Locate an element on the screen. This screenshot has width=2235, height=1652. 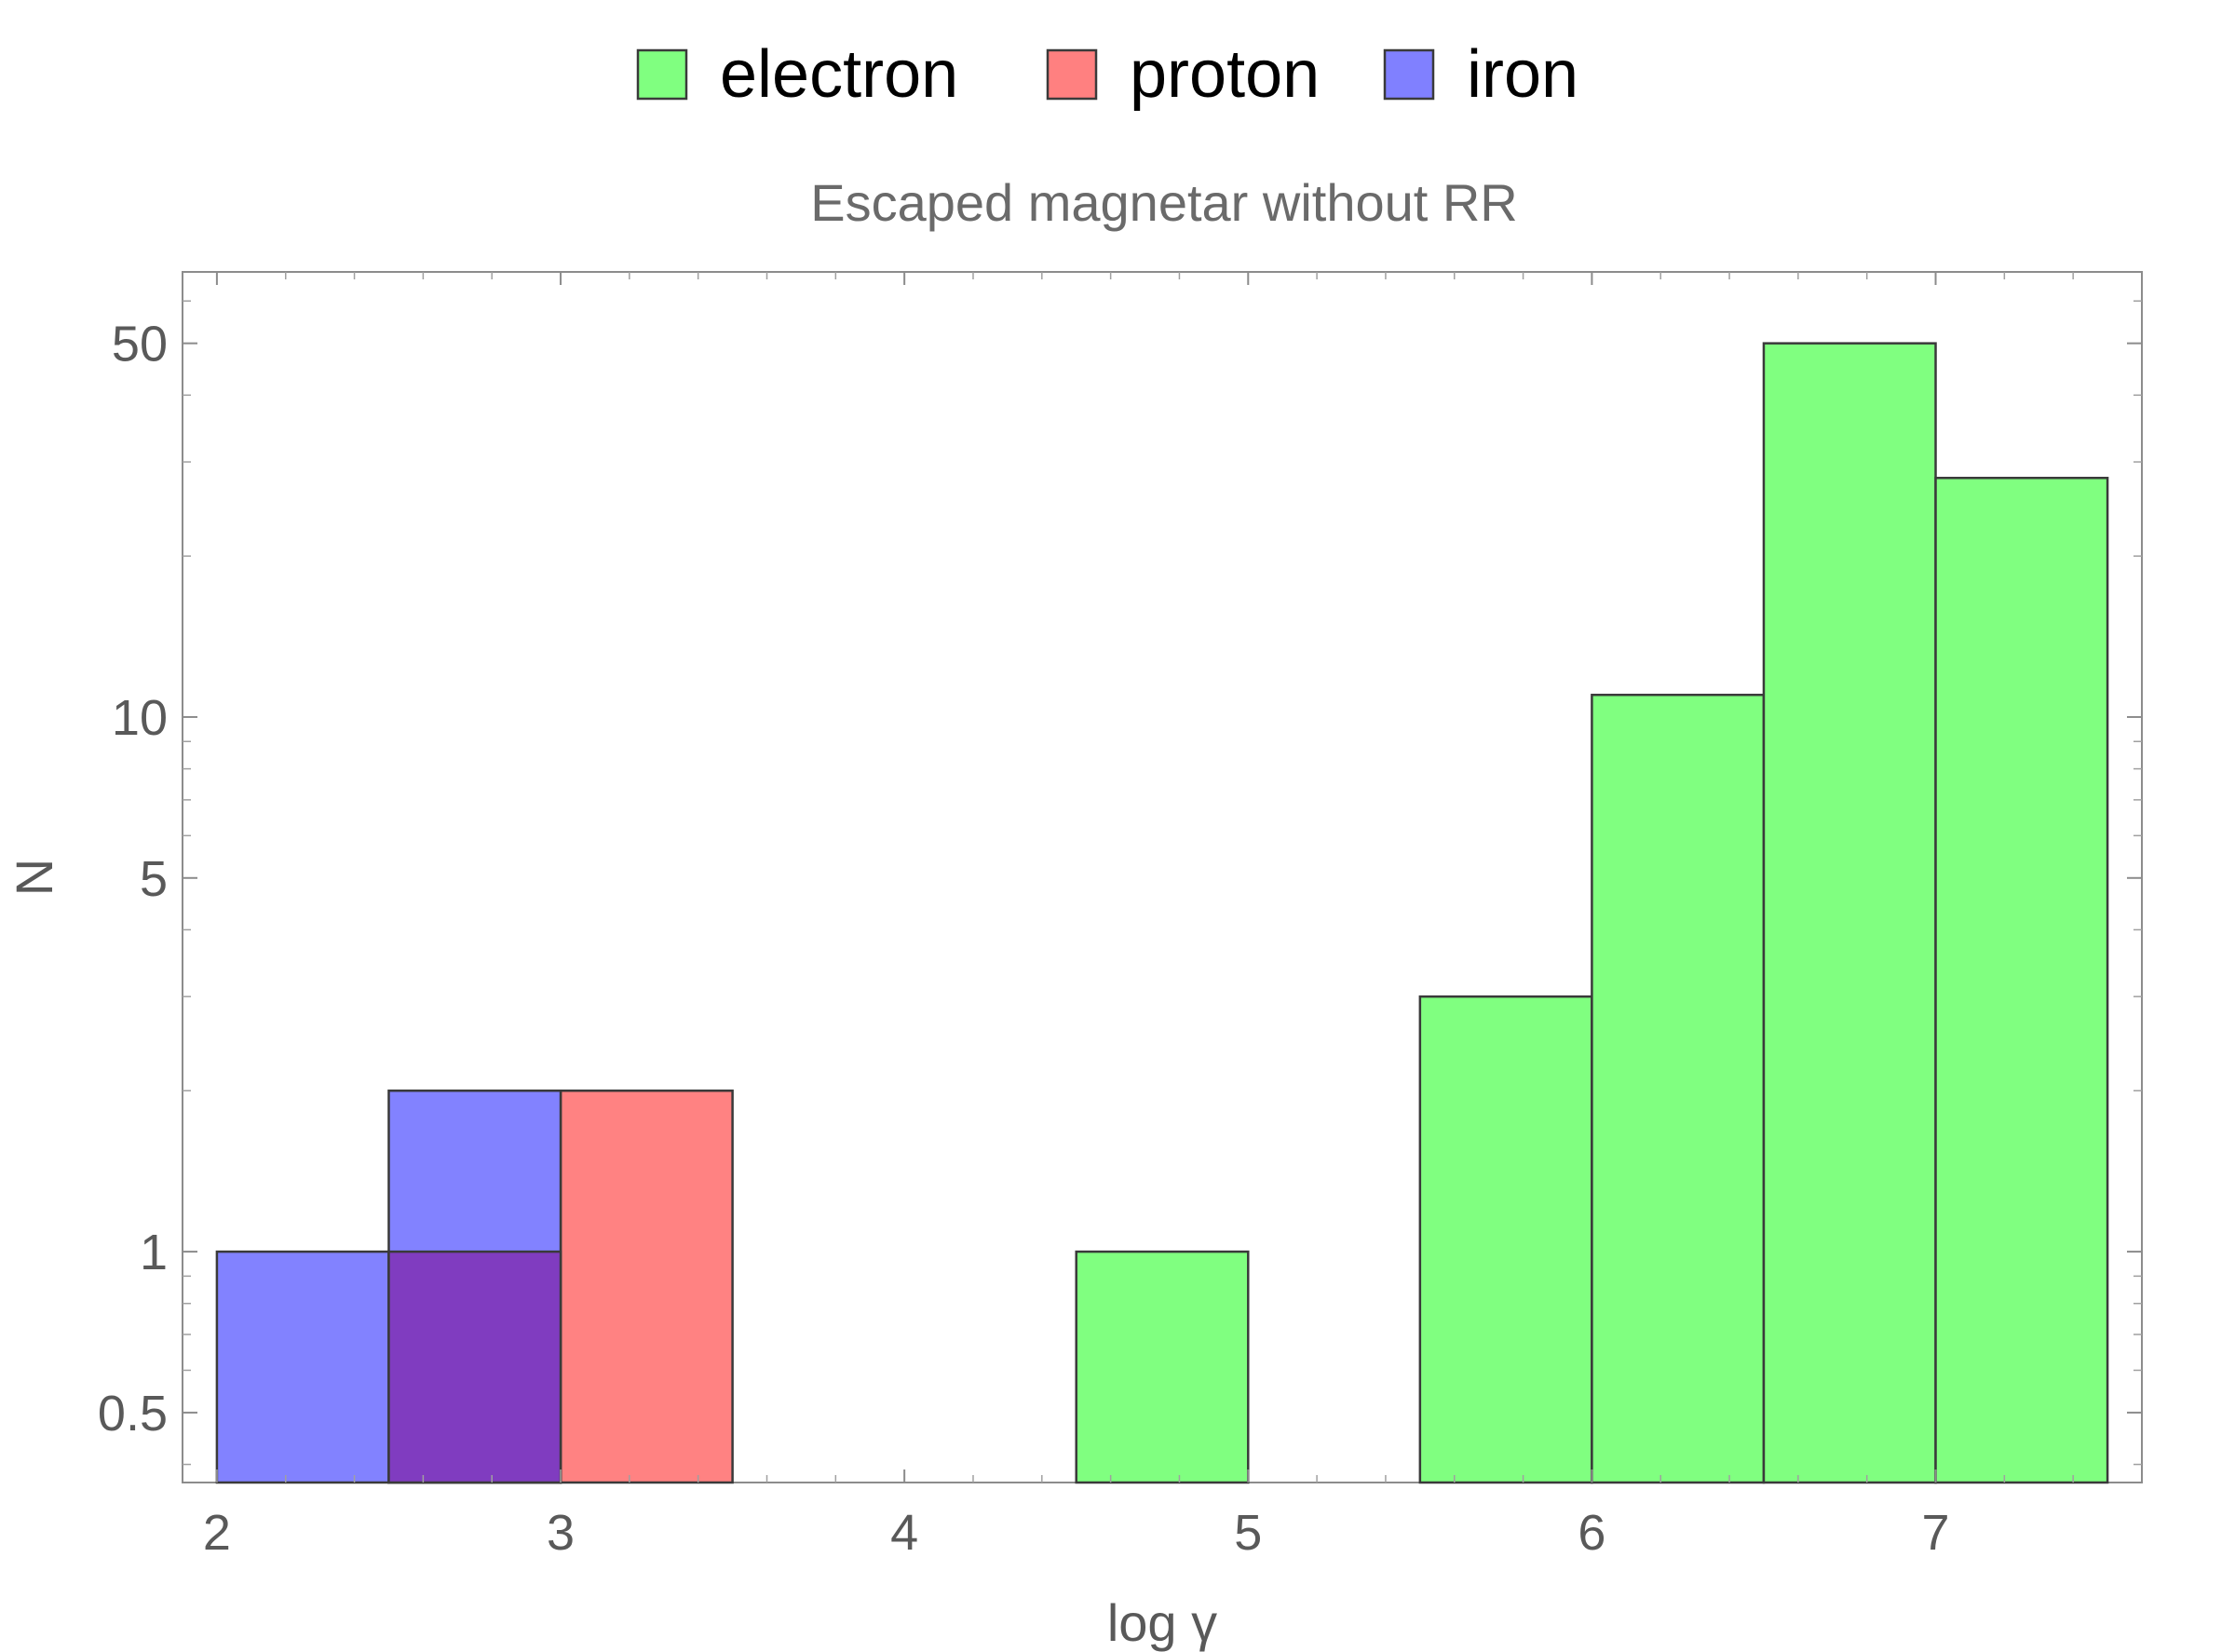
legend-swatch-electron is located at coordinates (662, 74).